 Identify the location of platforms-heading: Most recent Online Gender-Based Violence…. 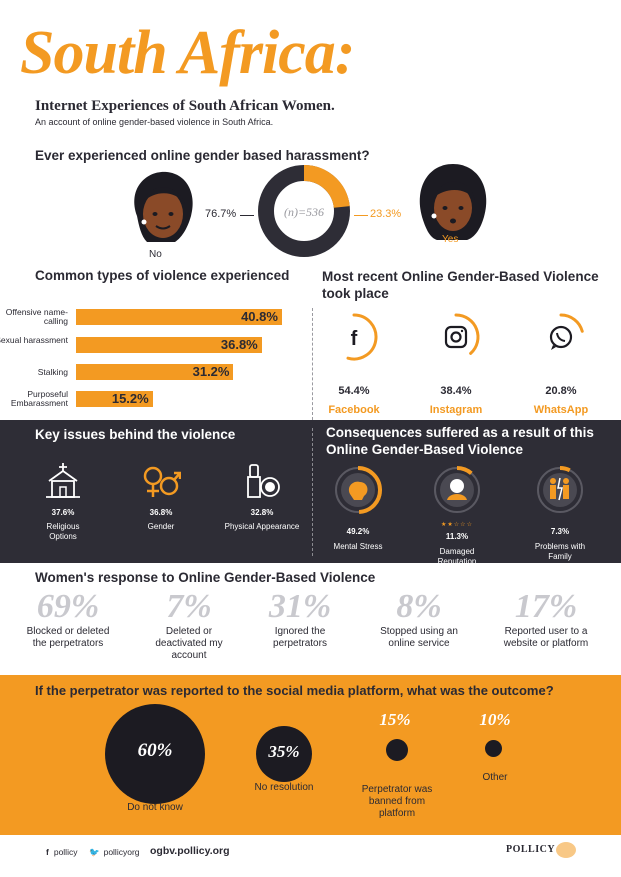
(460, 285).